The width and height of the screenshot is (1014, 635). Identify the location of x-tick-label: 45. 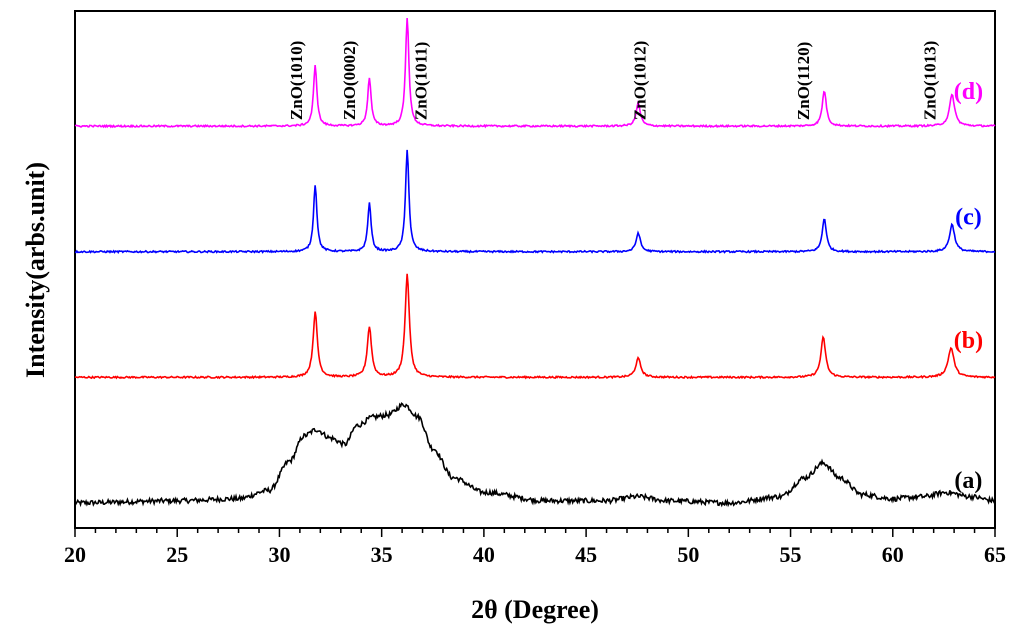
(586, 554).